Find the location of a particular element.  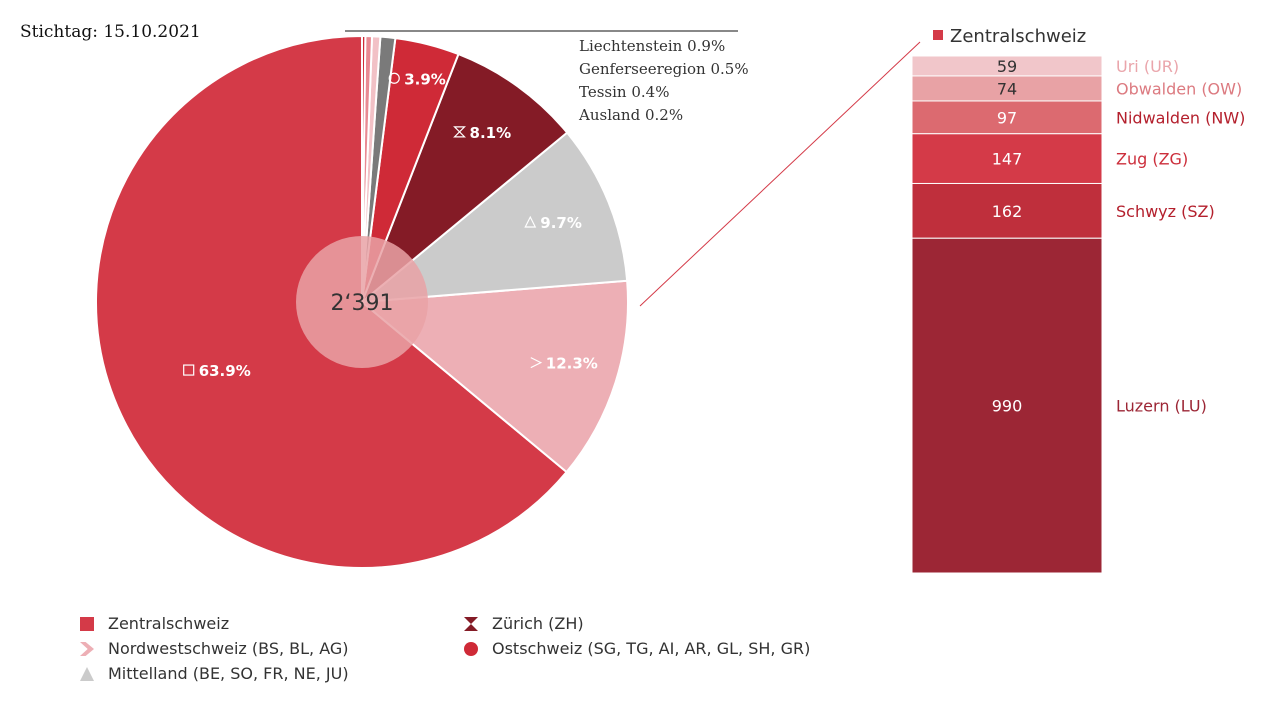

hourglass-icon is located at coordinates (471, 623).